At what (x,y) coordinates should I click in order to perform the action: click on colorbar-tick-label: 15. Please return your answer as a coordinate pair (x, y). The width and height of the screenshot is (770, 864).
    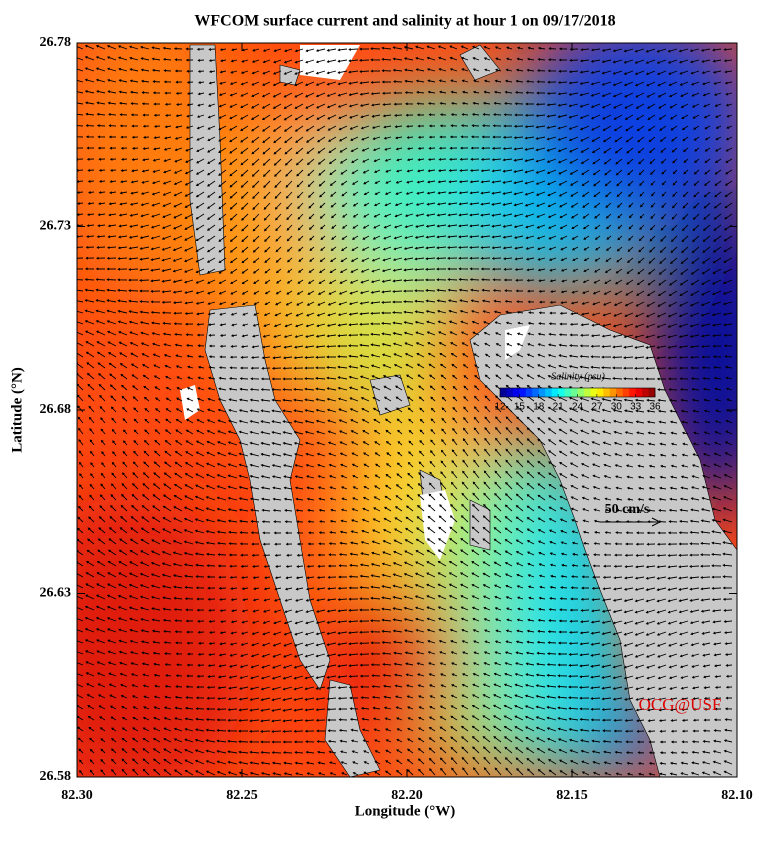
    Looking at the image, I should click on (520, 407).